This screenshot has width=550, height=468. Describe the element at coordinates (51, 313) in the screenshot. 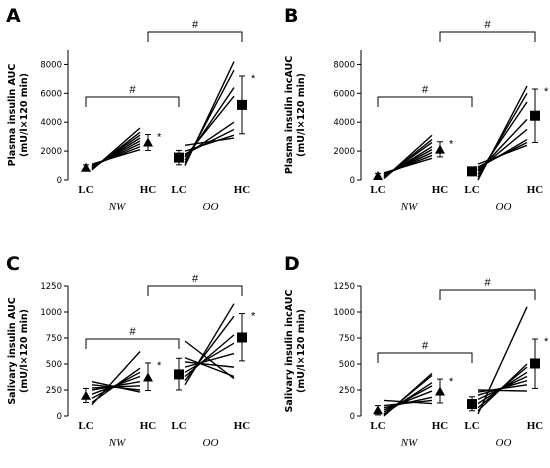

I see `y-tick-label: 1000` at that location.